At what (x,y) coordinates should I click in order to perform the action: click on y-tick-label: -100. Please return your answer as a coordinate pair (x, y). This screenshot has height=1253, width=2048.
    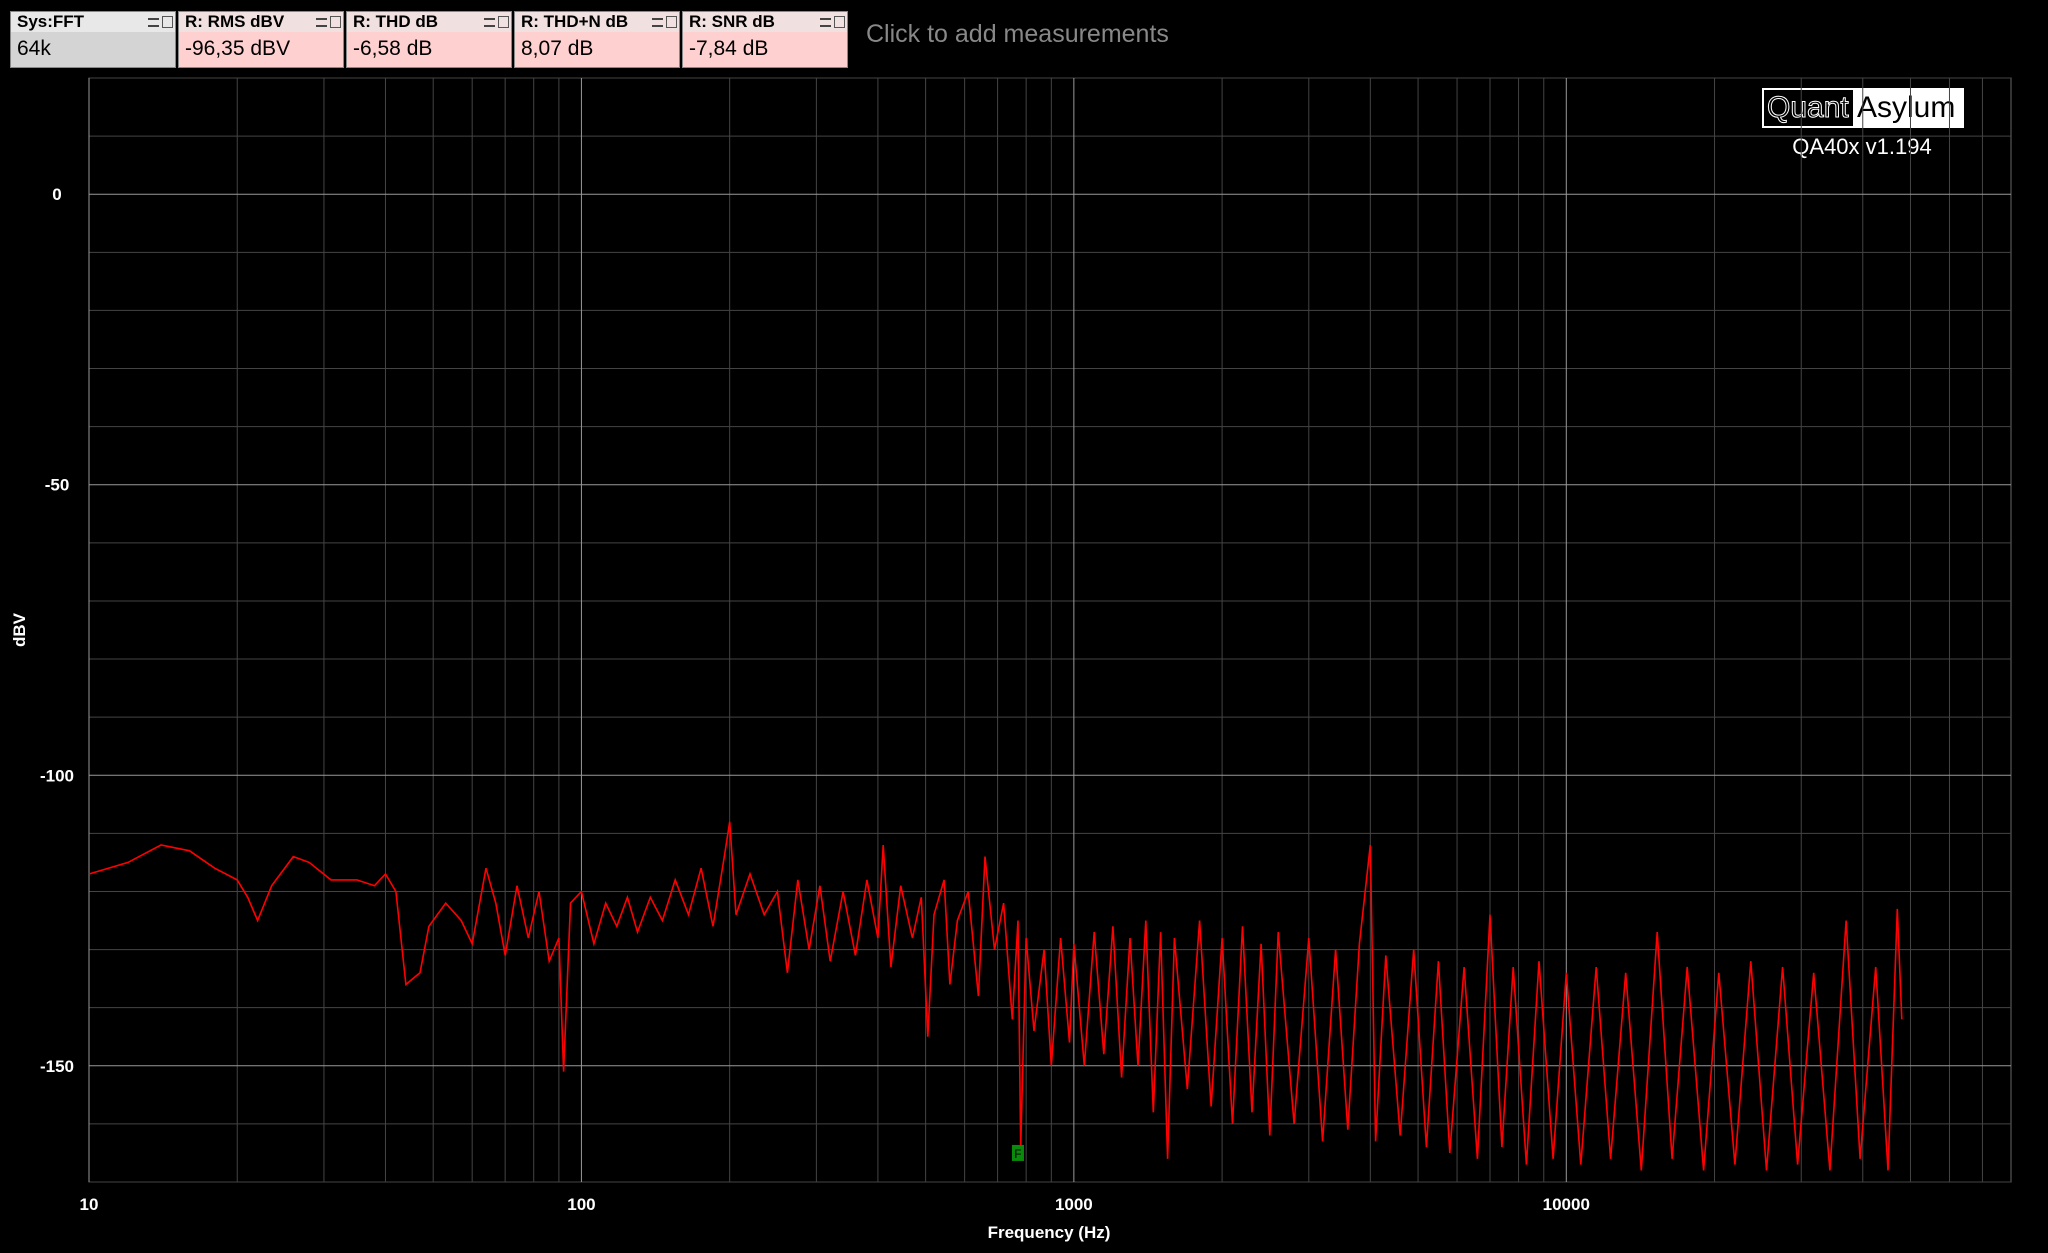
    Looking at the image, I should click on (57, 775).